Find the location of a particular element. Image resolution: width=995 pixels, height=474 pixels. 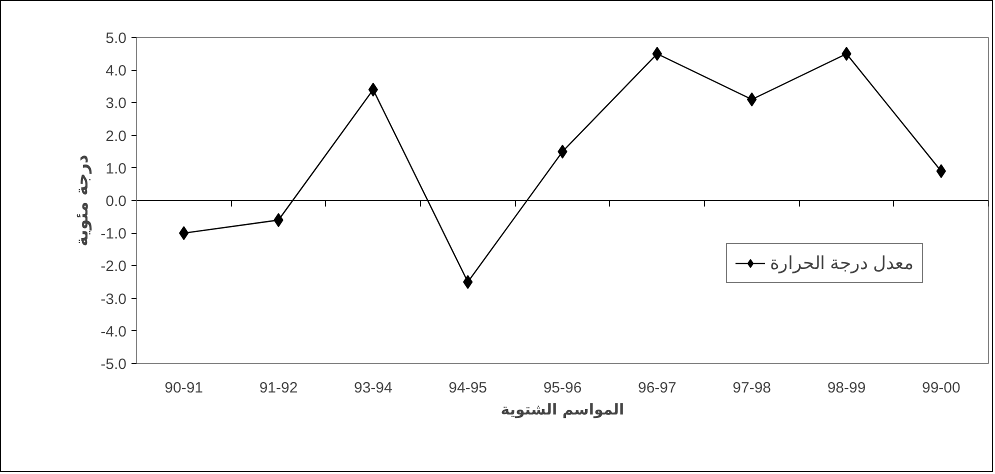

x-tick-label: 91-92 is located at coordinates (278, 388).